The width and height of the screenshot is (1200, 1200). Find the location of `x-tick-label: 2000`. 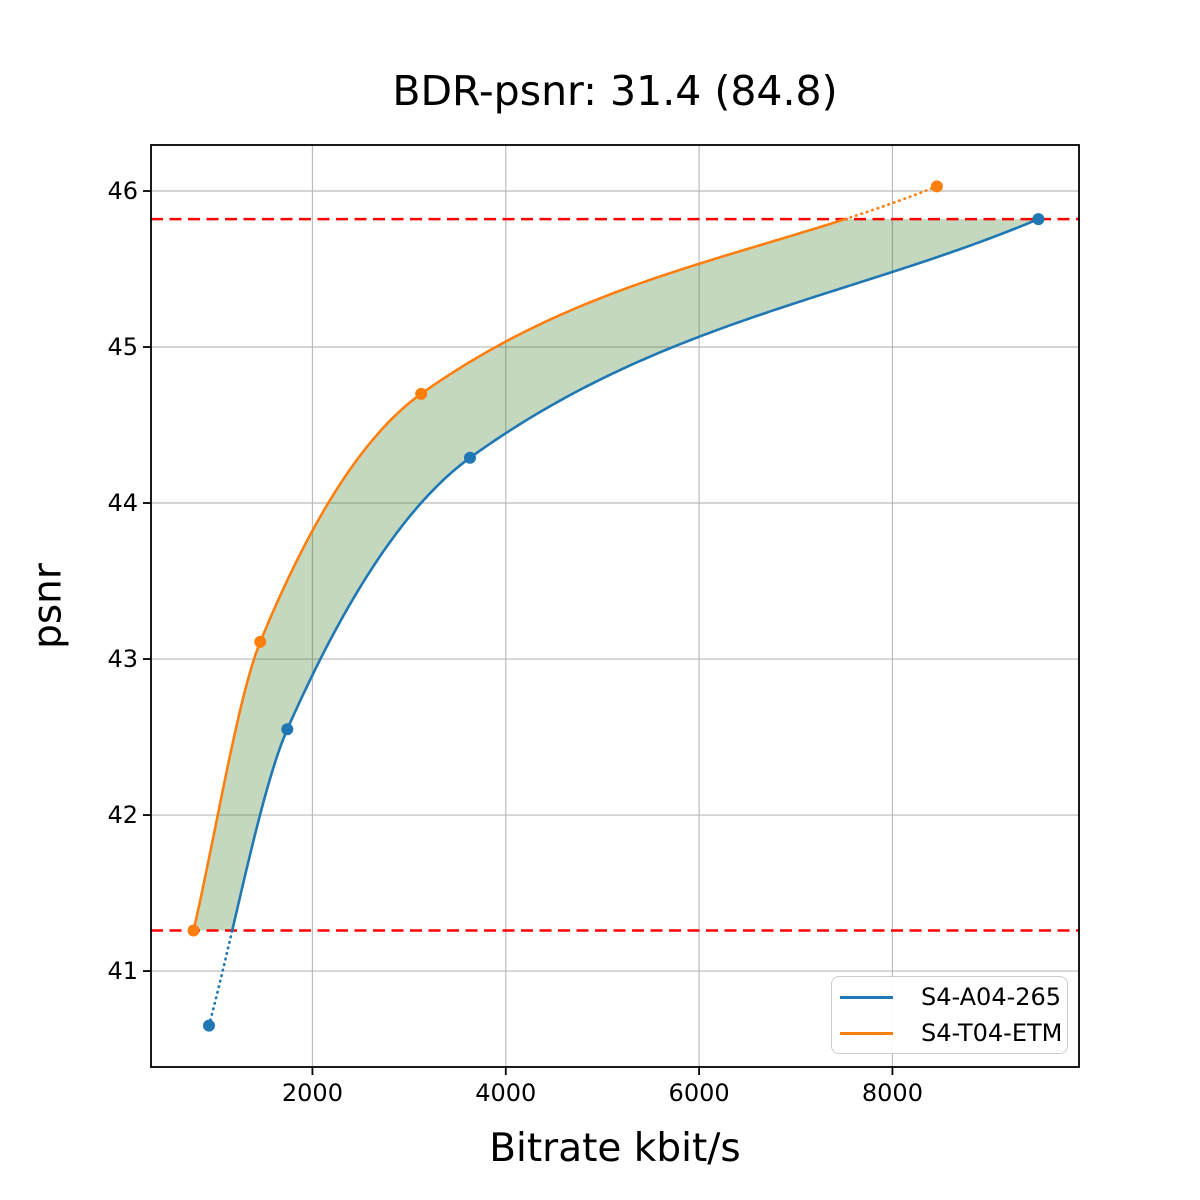

x-tick-label: 2000 is located at coordinates (312, 1093).